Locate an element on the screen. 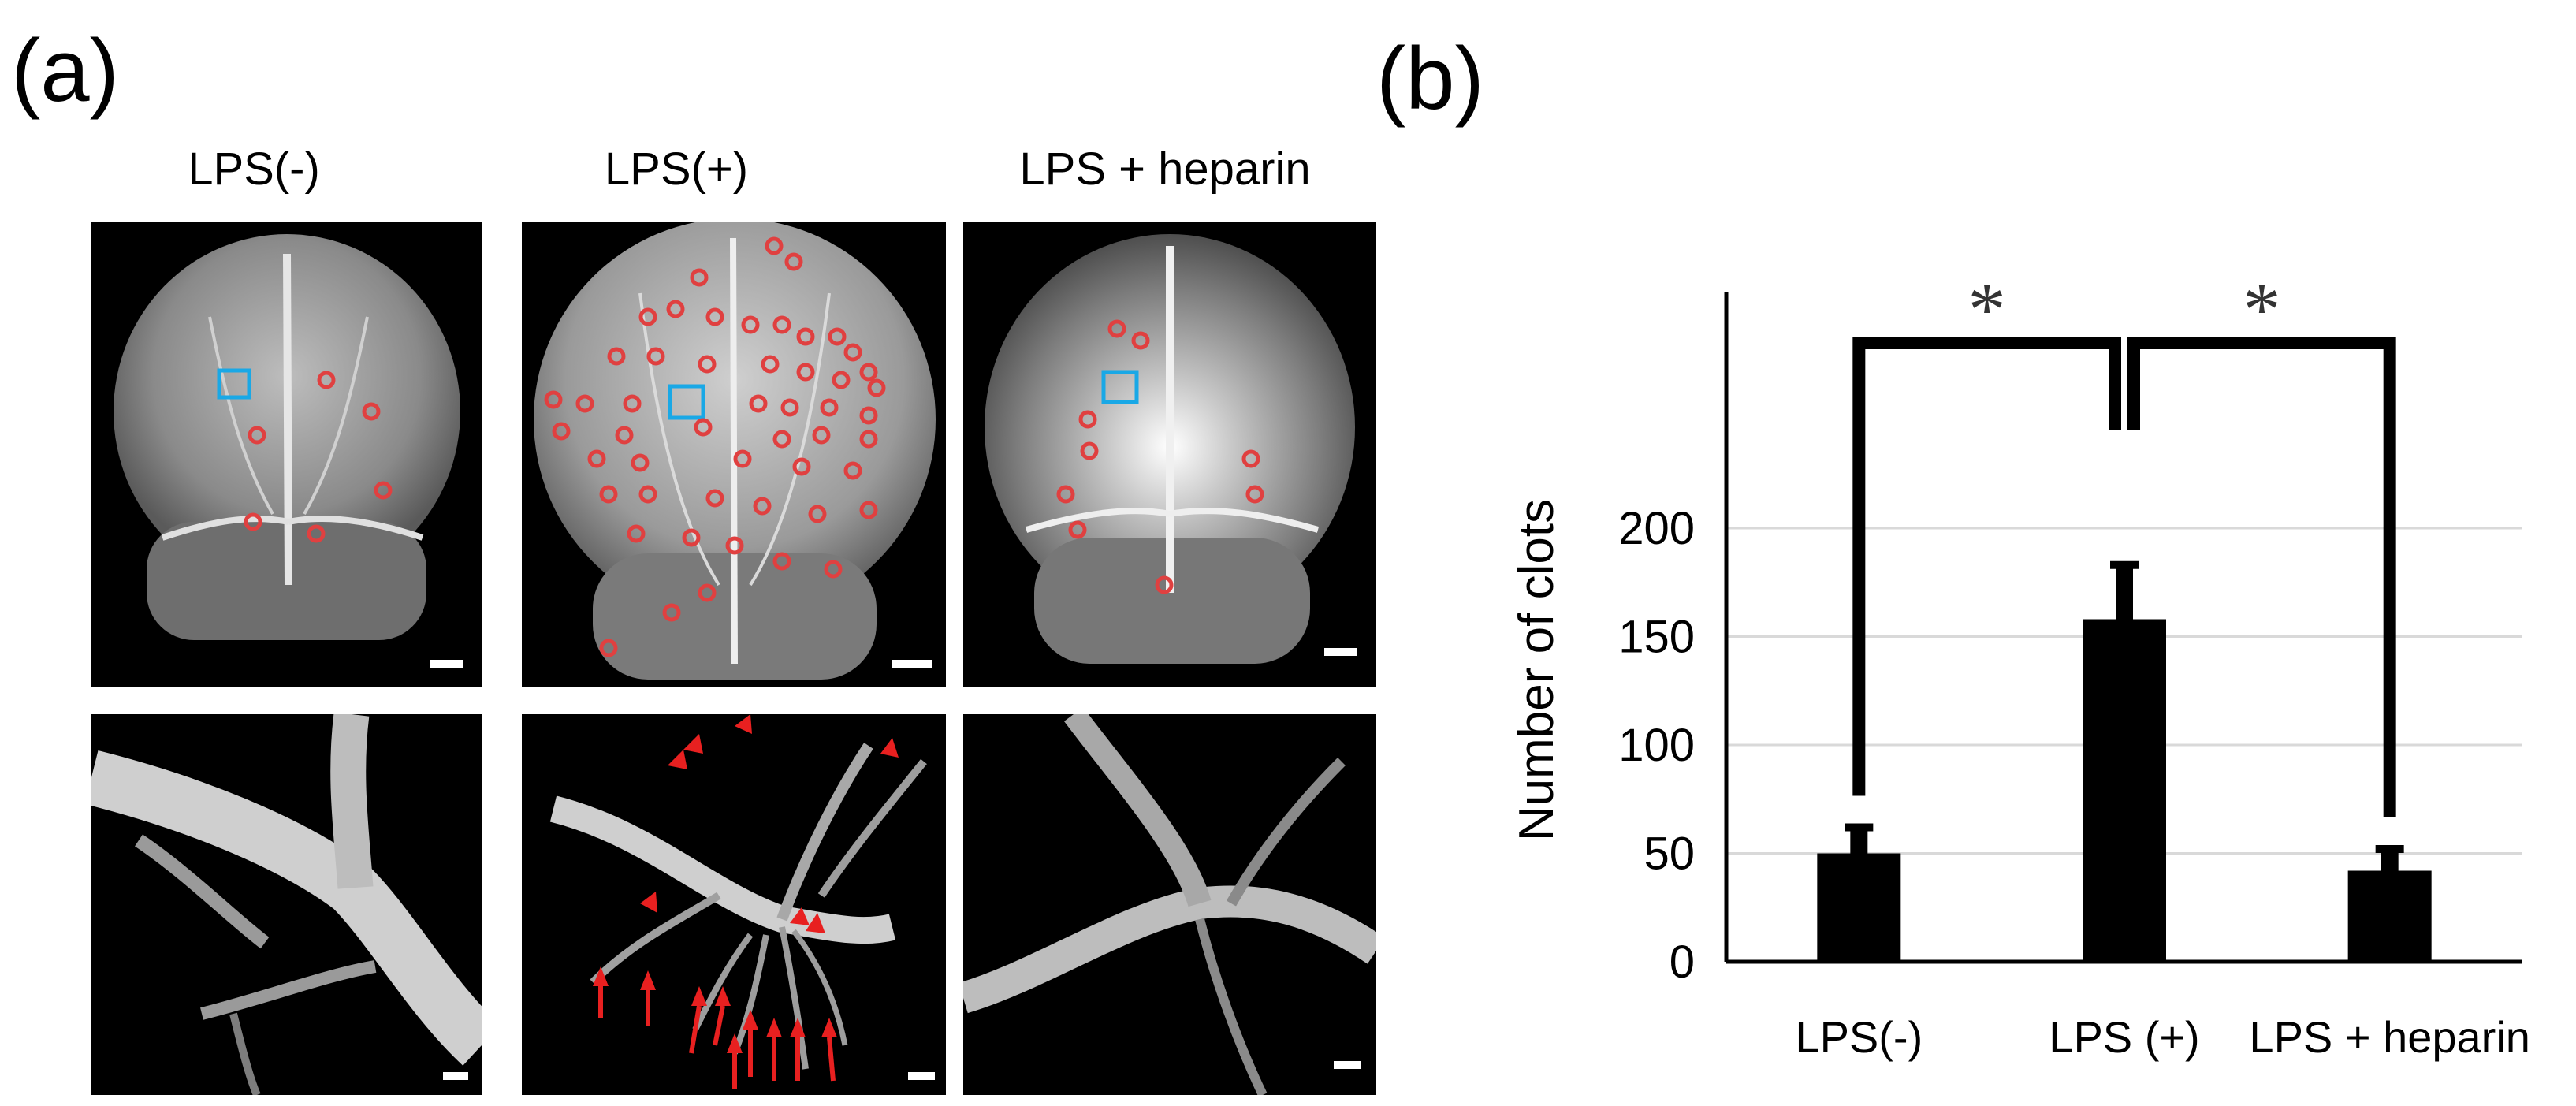  brain-micrograph-lps-heparin is located at coordinates (1169, 454).